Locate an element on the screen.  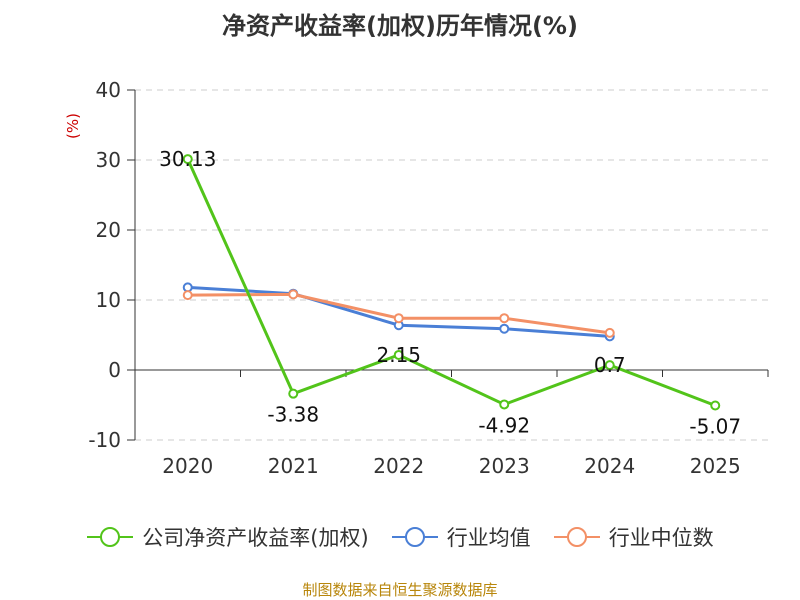
y-tick-label: 30 is located at coordinates (108, 160).